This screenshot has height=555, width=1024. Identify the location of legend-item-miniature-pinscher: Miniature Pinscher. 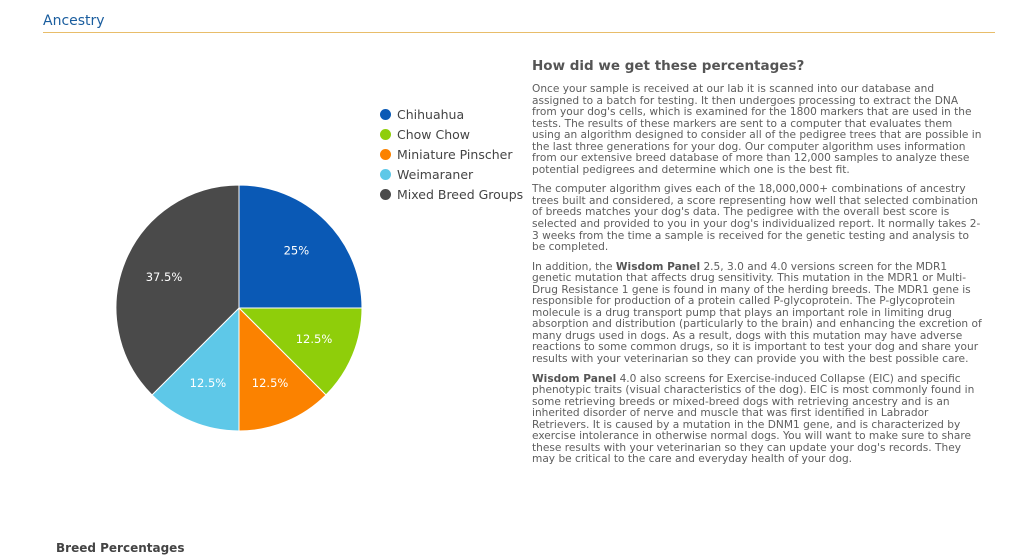
(451, 154).